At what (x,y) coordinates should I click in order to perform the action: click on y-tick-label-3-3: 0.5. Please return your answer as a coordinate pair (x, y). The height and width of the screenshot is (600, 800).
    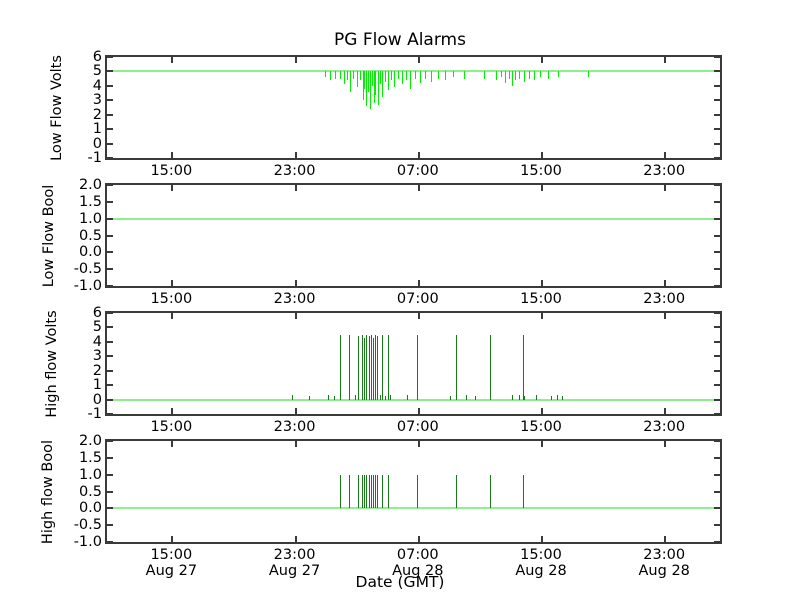
    Looking at the image, I should click on (90, 491).